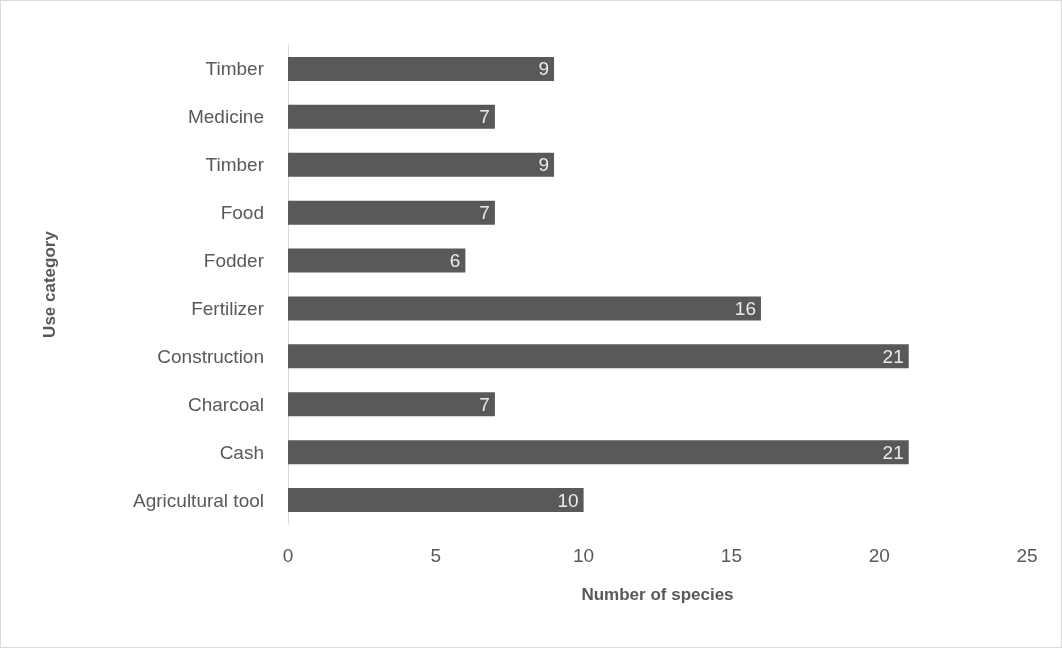 The width and height of the screenshot is (1062, 648). Describe the element at coordinates (288, 555) in the screenshot. I see `x-tick-label: 0` at that location.